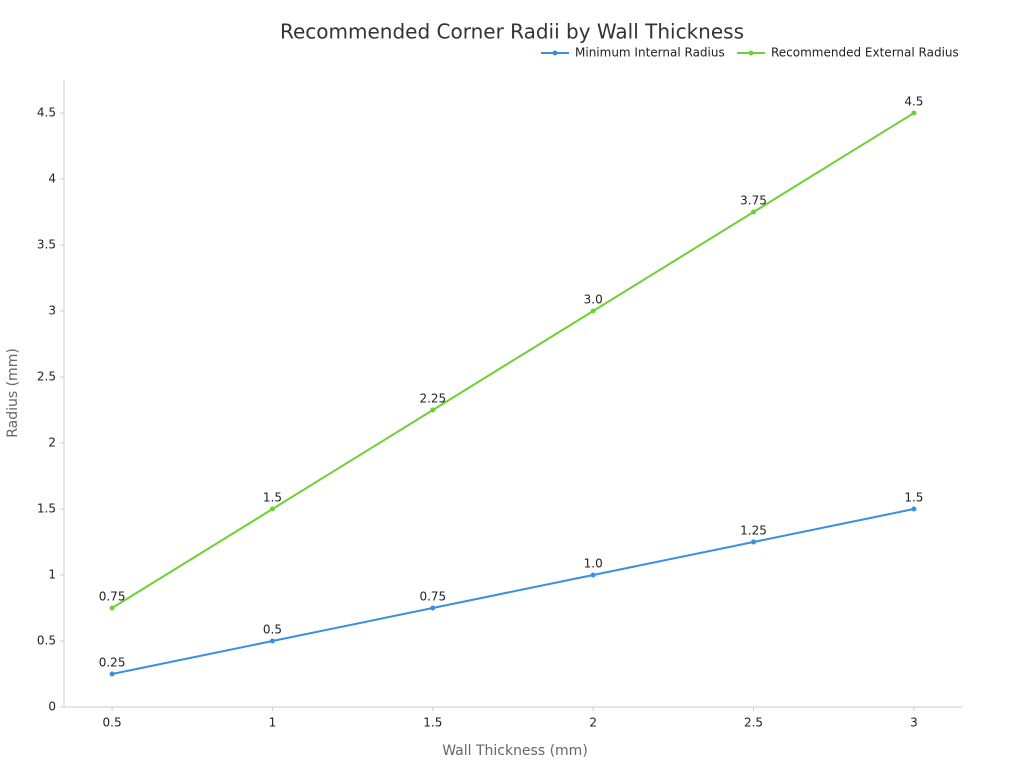 The width and height of the screenshot is (1024, 768). I want to click on legend-label: Minimum Internal Radius, so click(650, 53).